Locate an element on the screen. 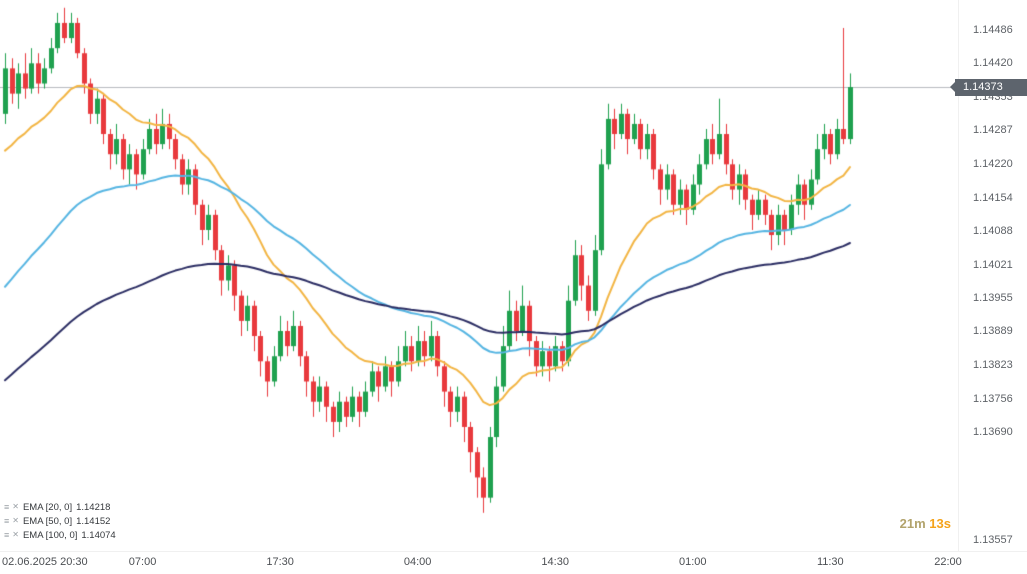 The image size is (1027, 574). price-axis-tick-label: 1.14021 is located at coordinates (993, 264).